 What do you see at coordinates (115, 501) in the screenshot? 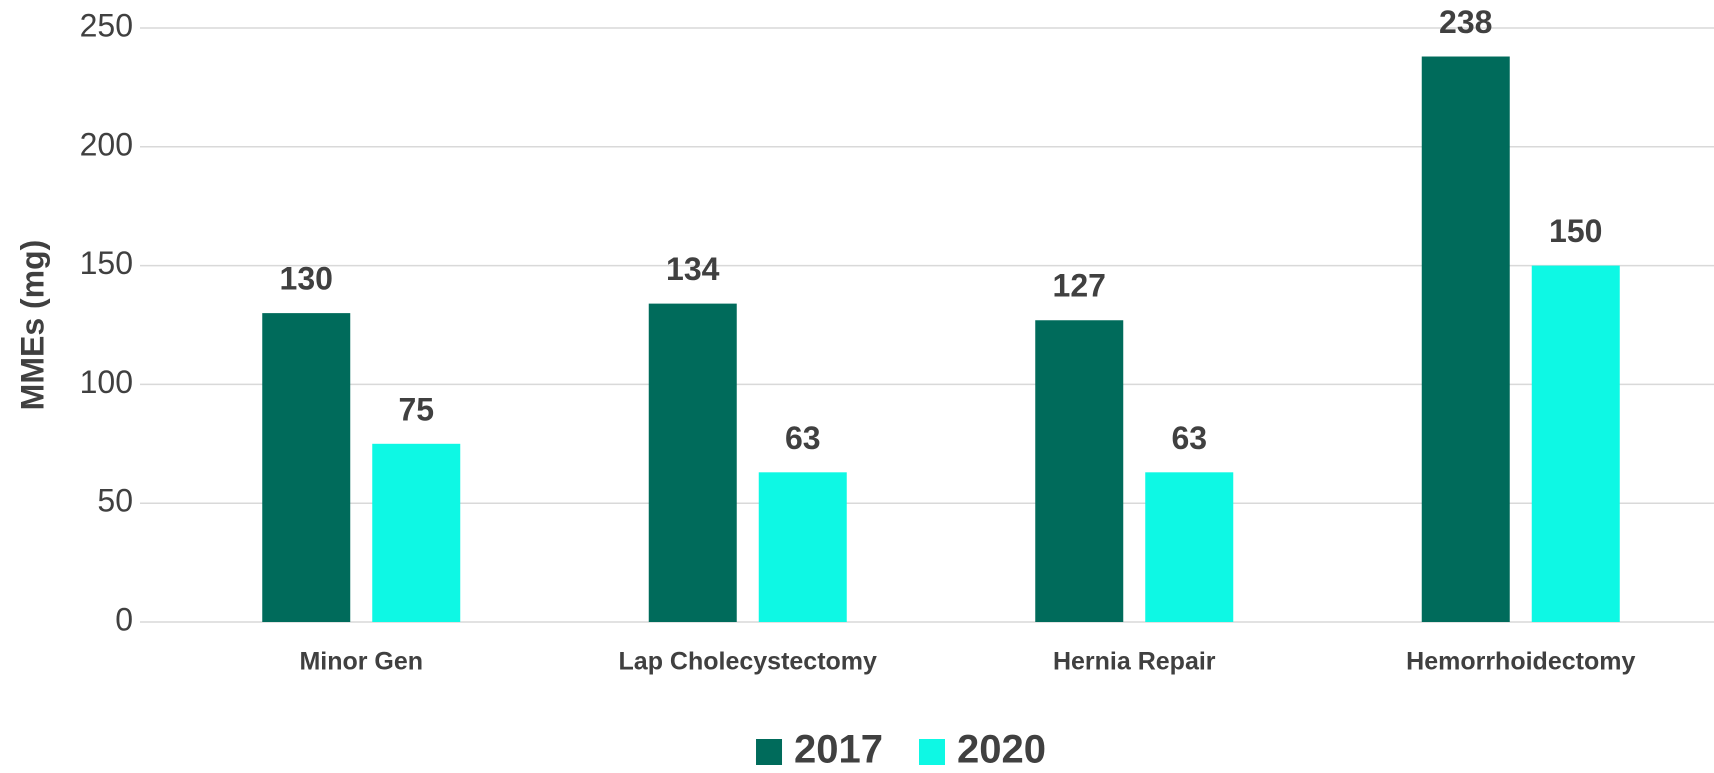
I see `y-tick-label: 50` at bounding box center [115, 501].